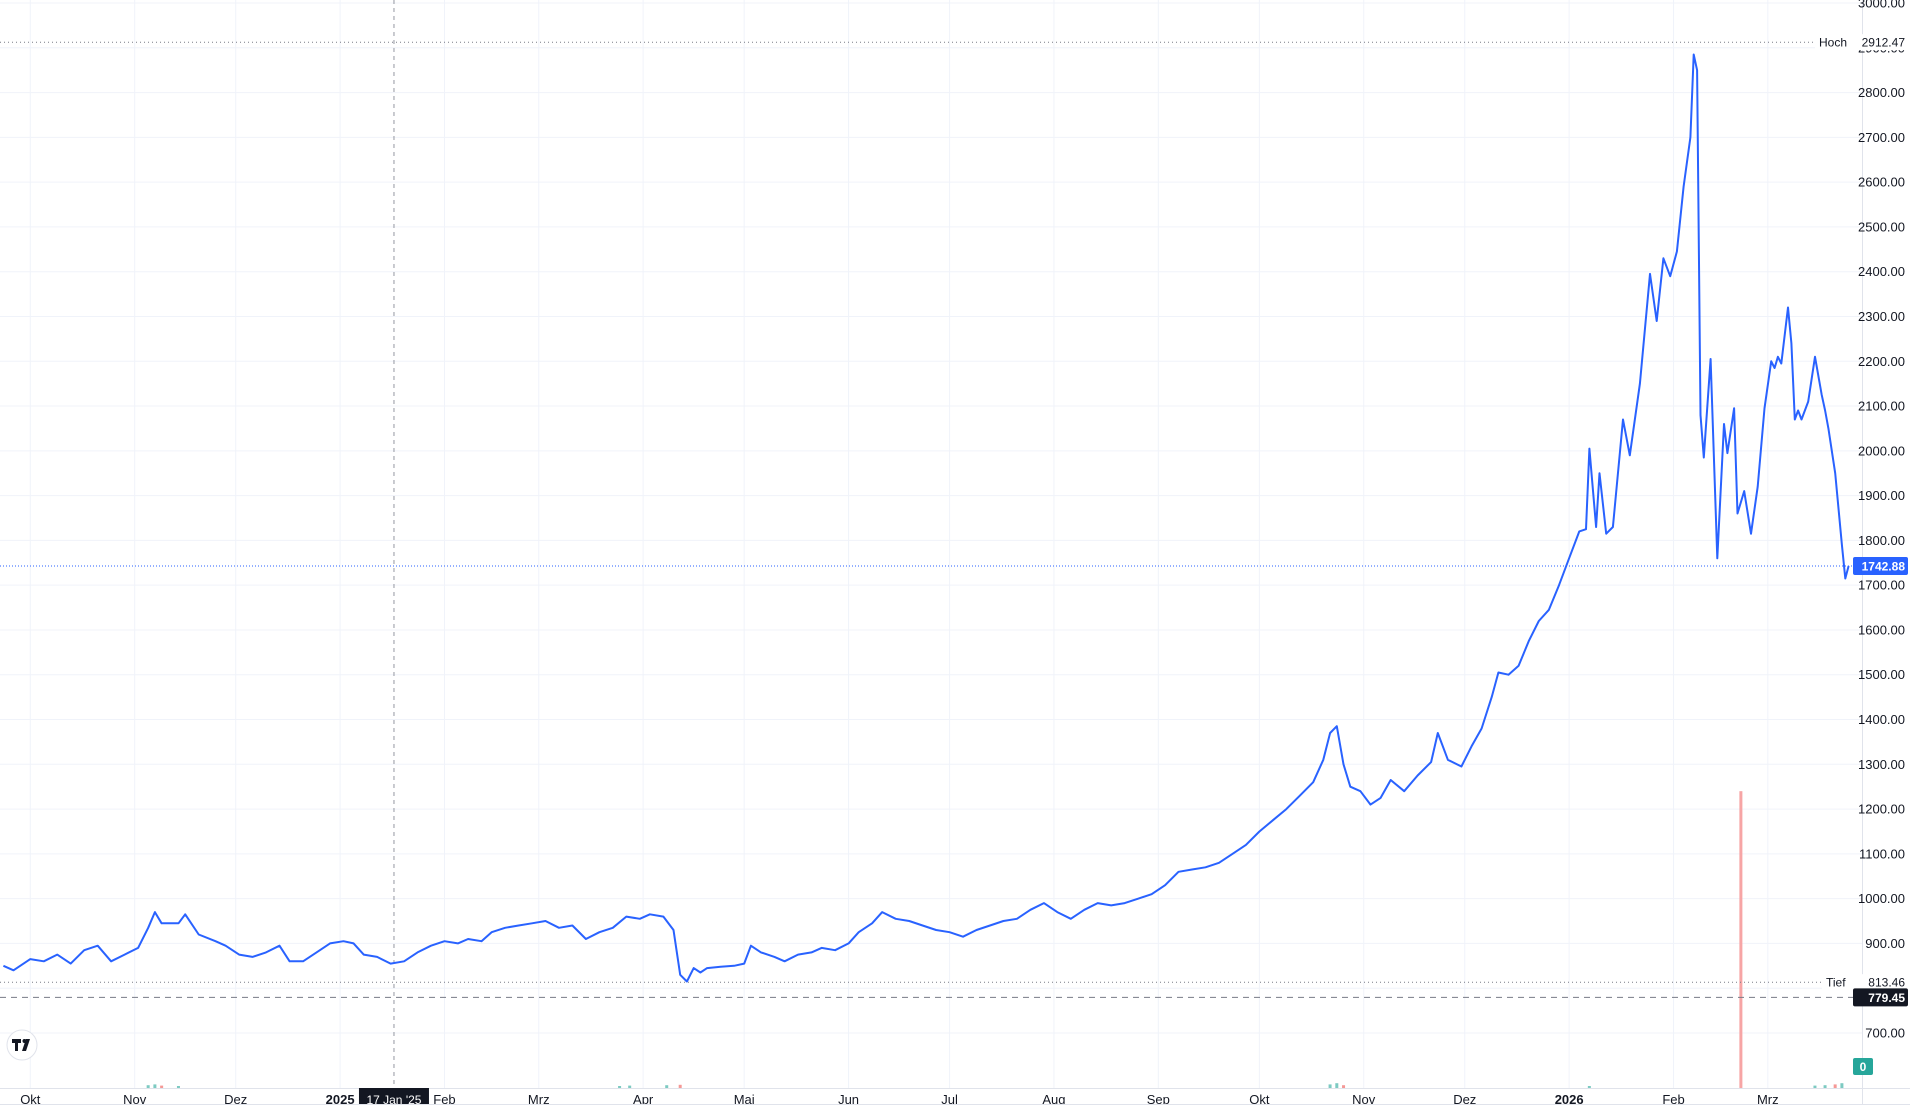  I want to click on y-tick-label: 1000.00, so click(1881, 898).